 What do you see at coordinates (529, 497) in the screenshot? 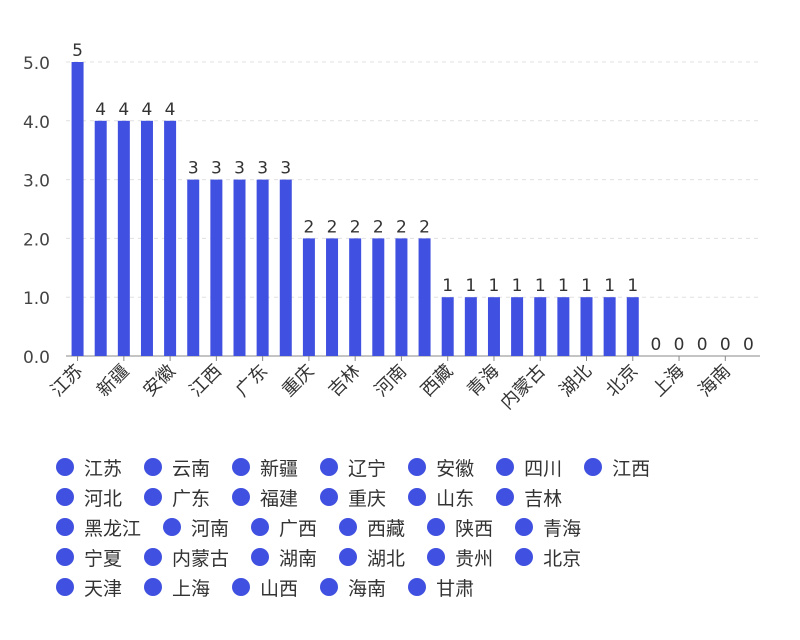
I see `legend-item: 吉林` at bounding box center [529, 497].